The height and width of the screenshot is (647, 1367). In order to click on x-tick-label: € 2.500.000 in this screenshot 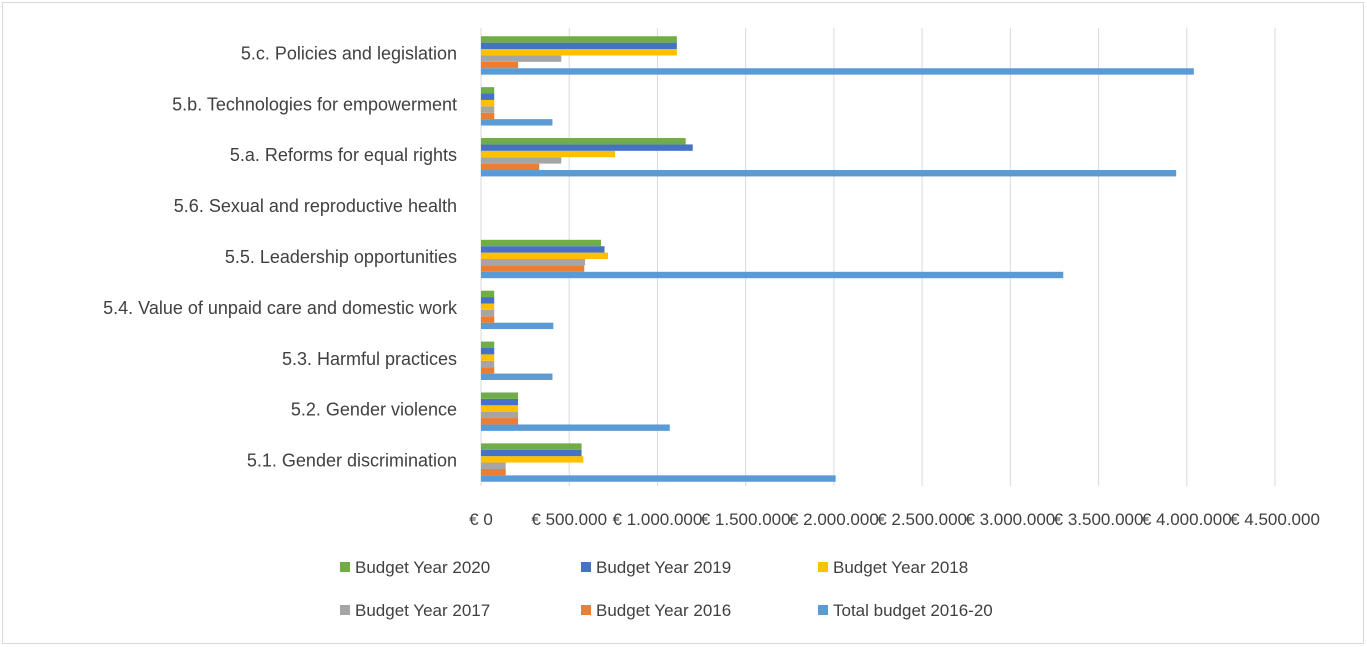, I will do `click(922, 519)`.